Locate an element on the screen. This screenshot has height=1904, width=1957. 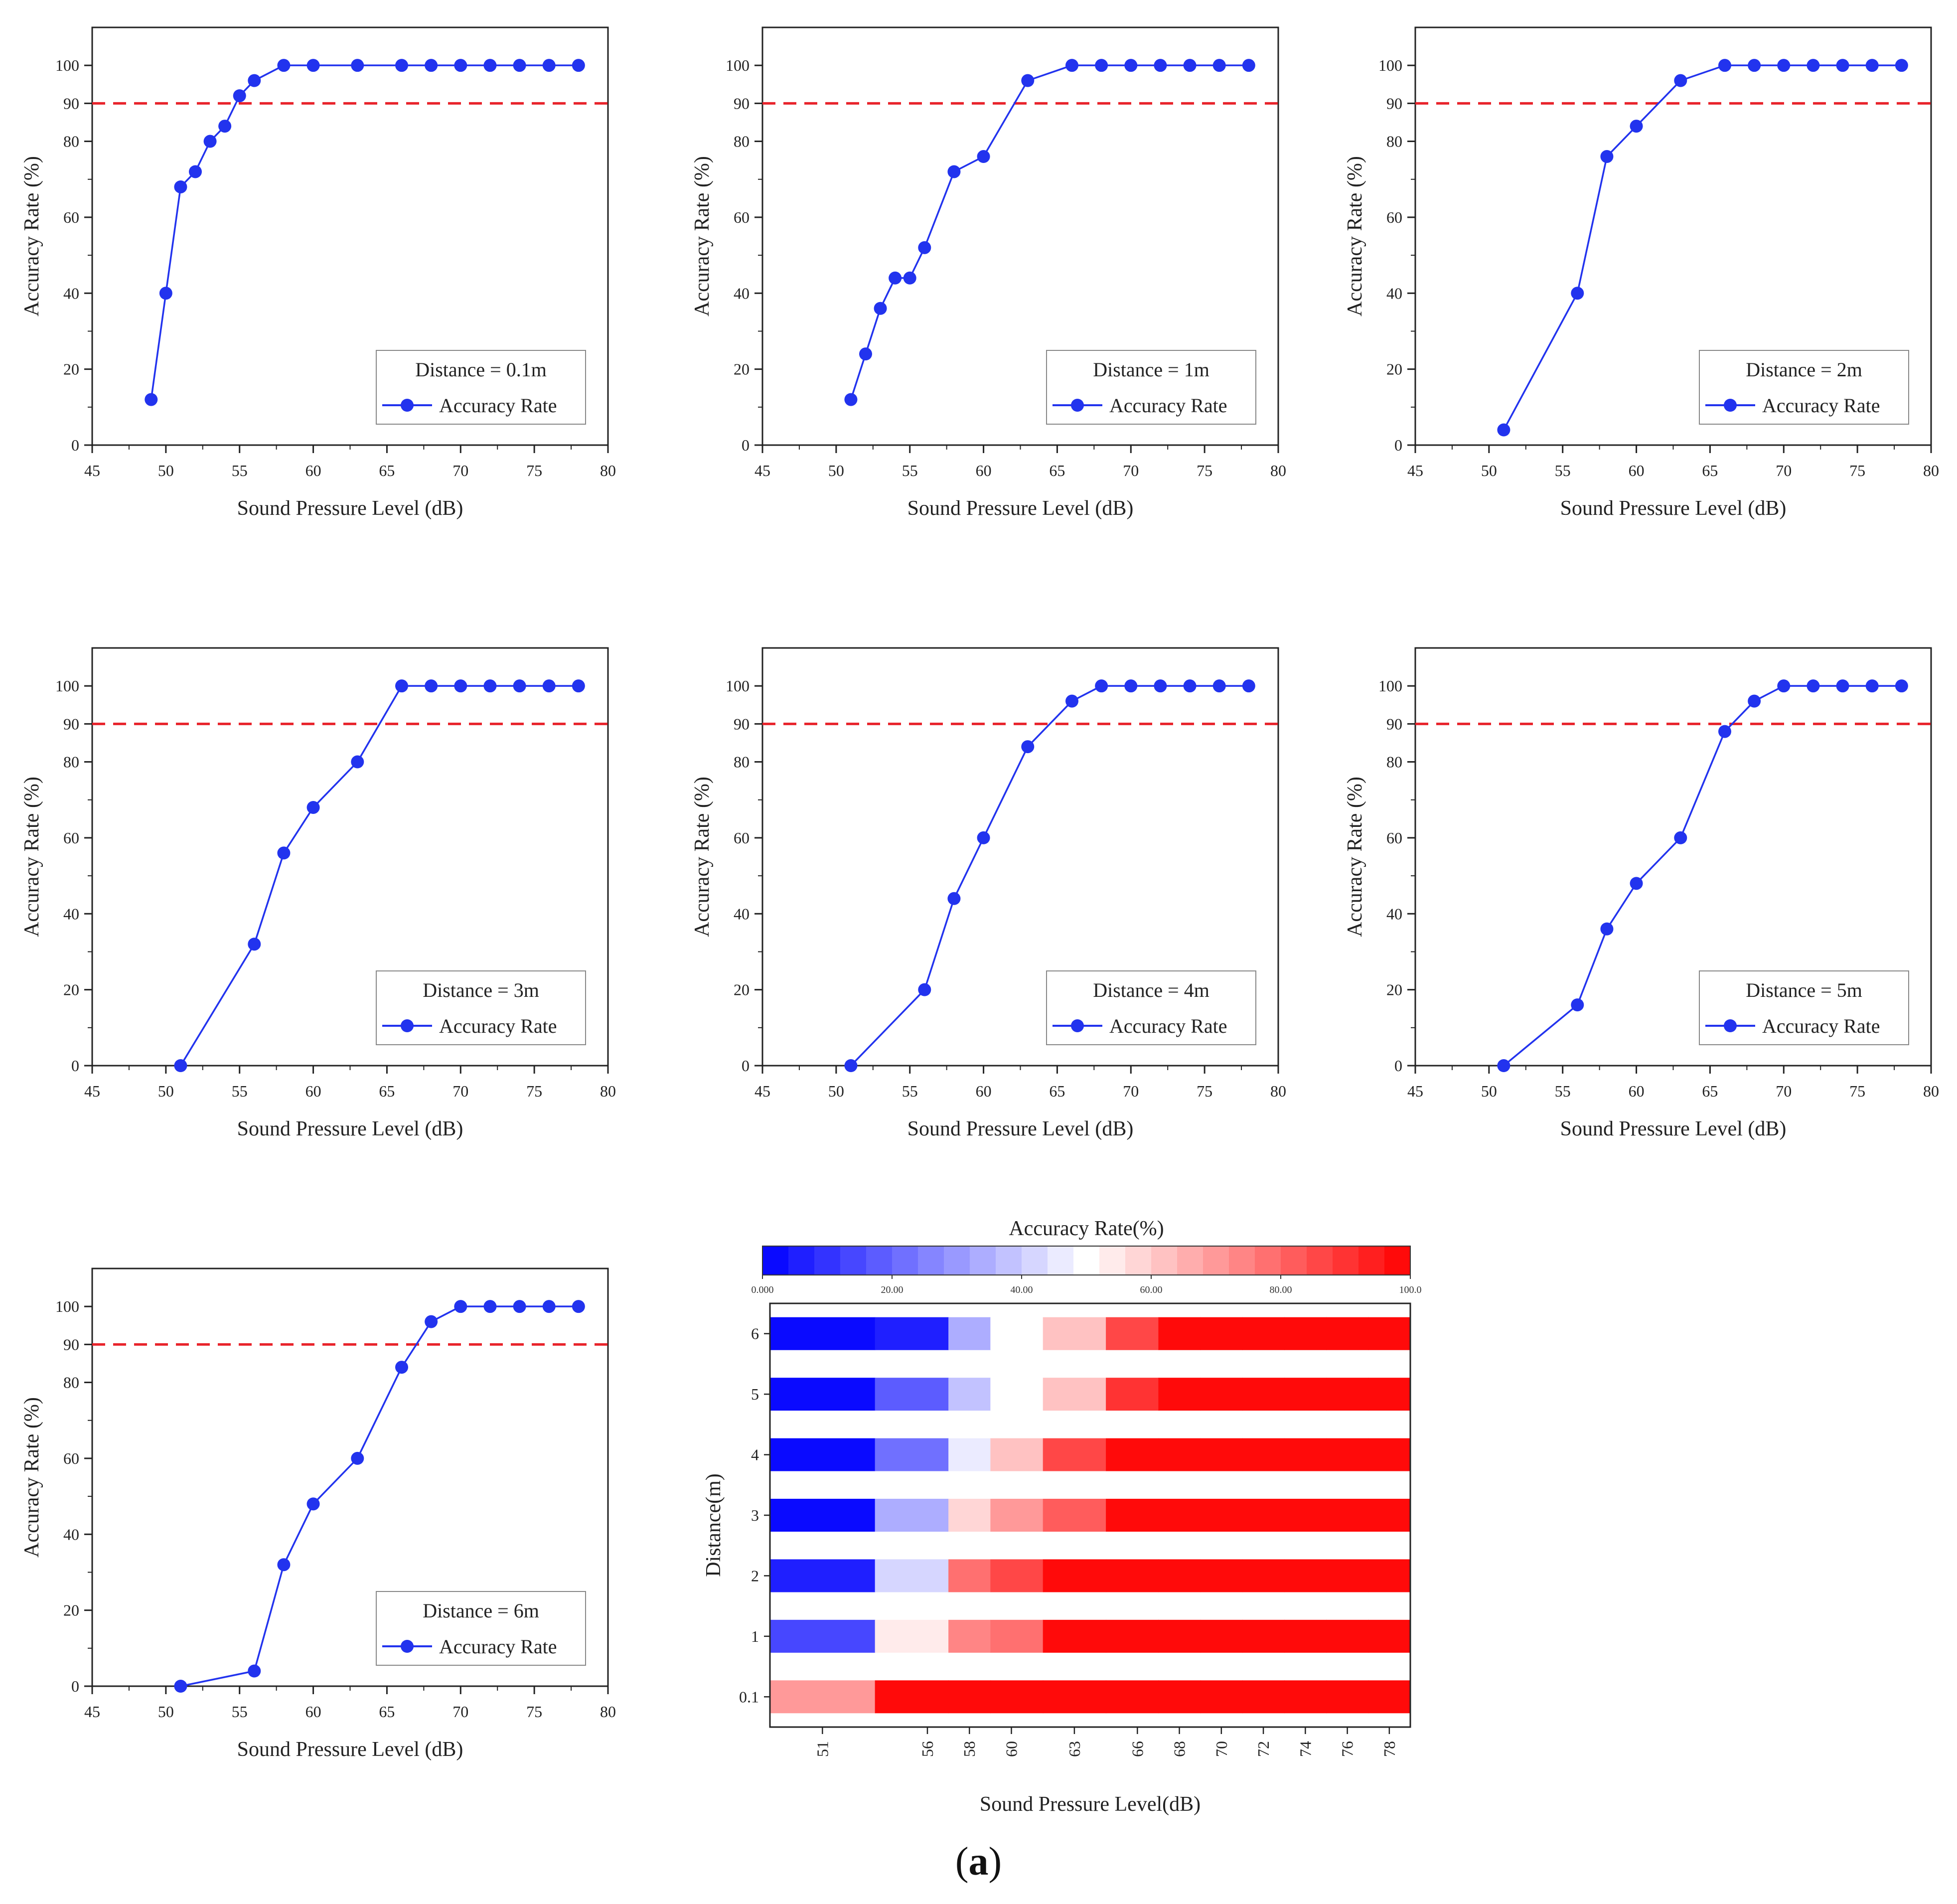
legend-box is located at coordinates (481, 1628).